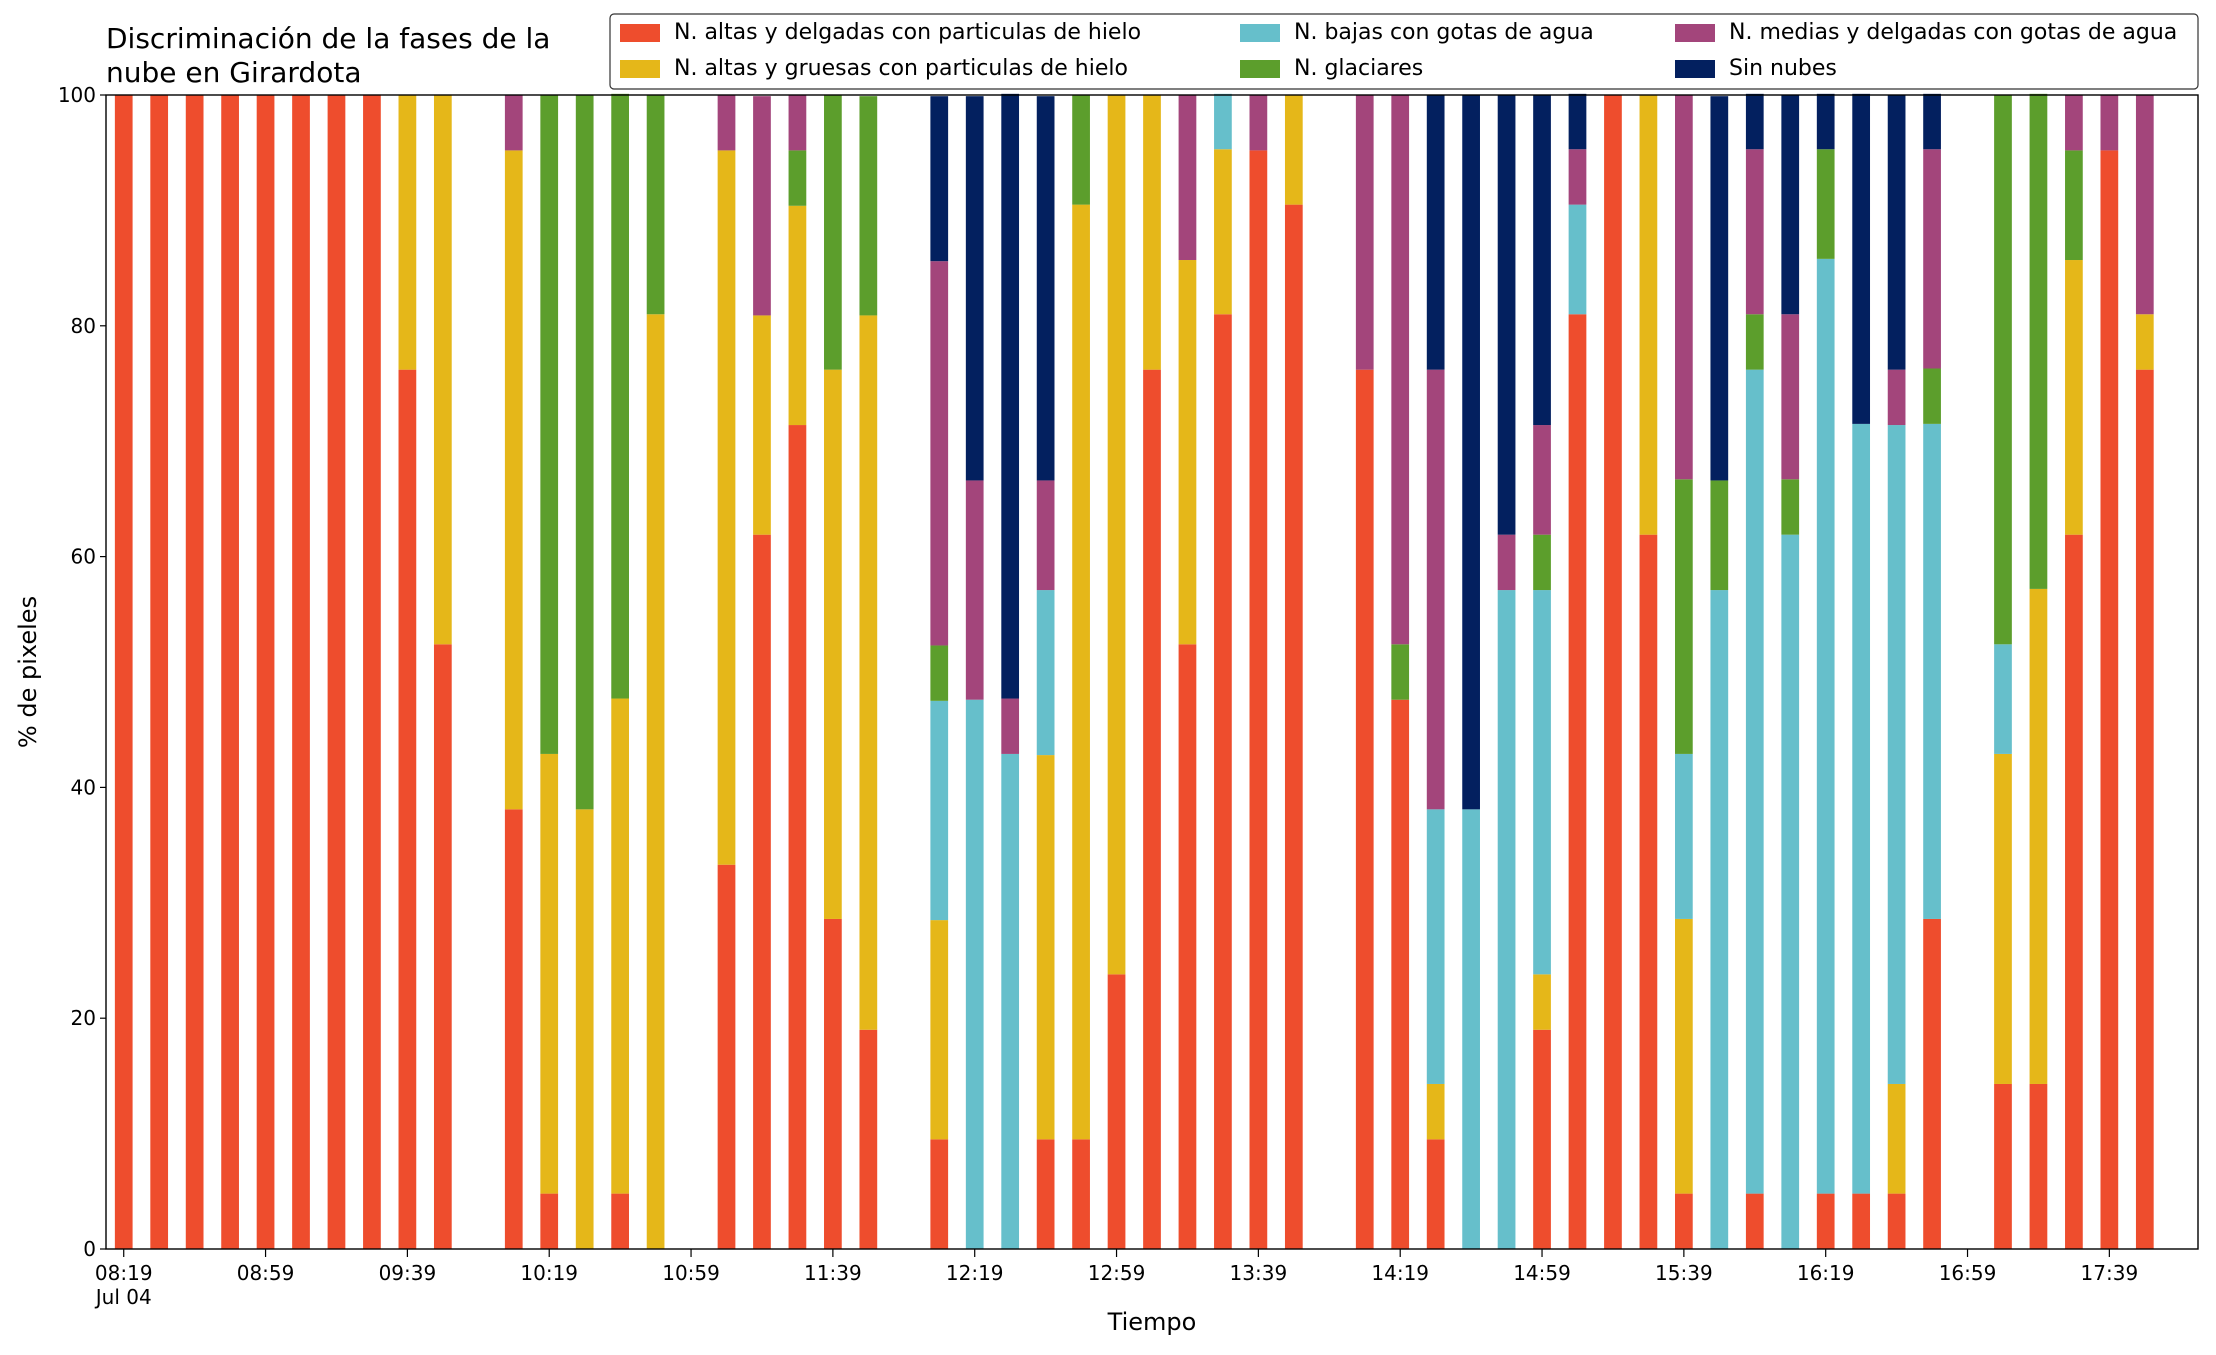 The height and width of the screenshot is (1355, 2216). Describe the element at coordinates (1444, 32) in the screenshot. I see `legend-label: N. bajas con gotas de agua` at that location.